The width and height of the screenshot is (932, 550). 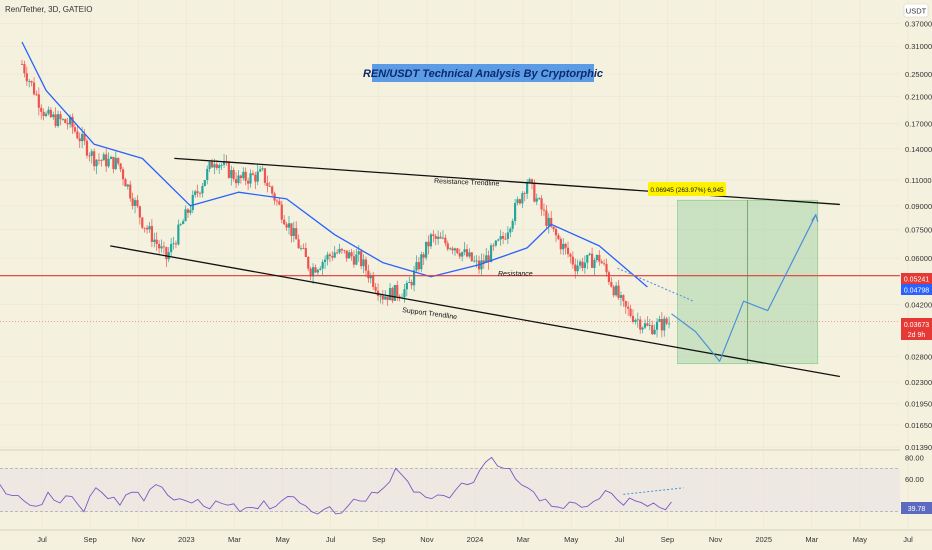 What do you see at coordinates (918, 229) in the screenshot?
I see `price-tick-label: 0.07500` at bounding box center [918, 229].